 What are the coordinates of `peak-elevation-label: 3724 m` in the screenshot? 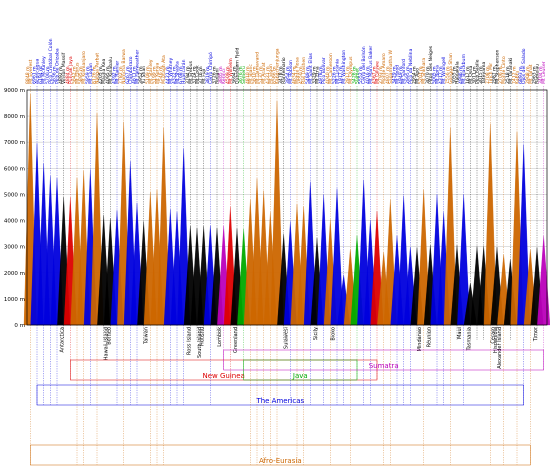 It's located at (195, 75).